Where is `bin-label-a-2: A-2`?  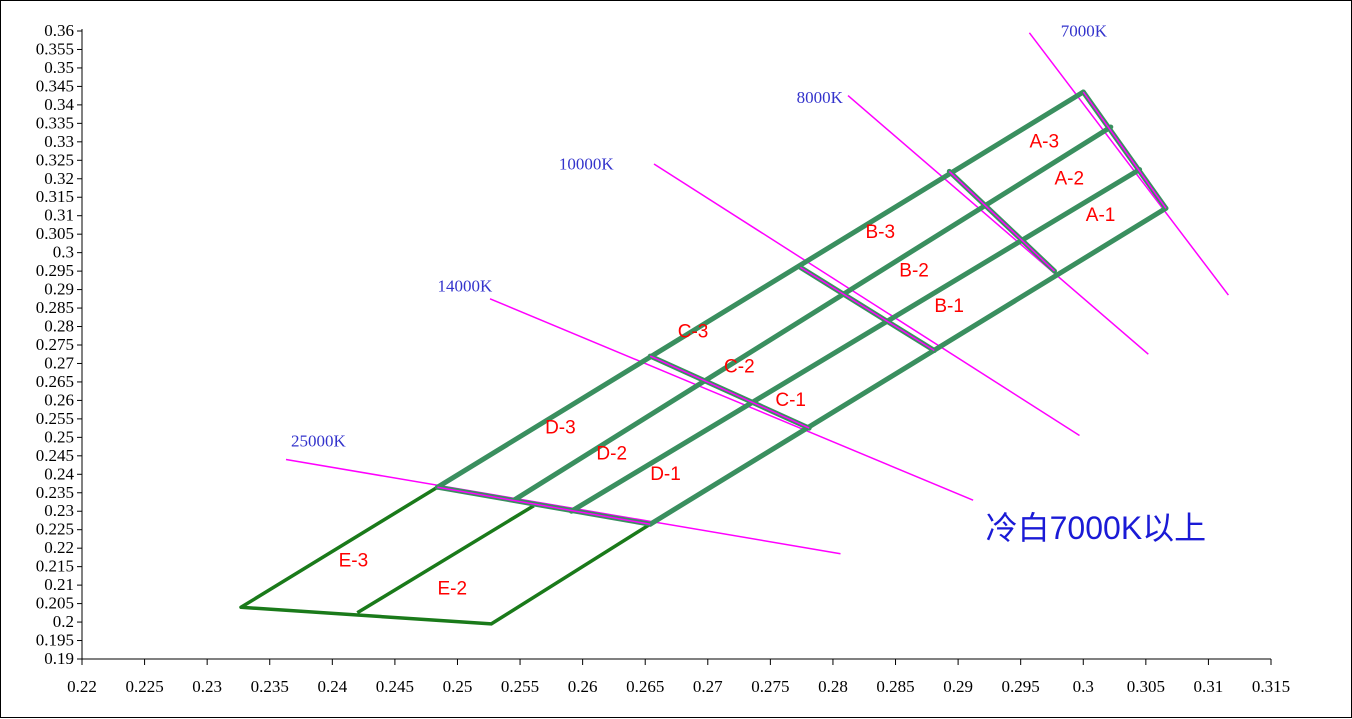
bin-label-a-2: A-2 is located at coordinates (1069, 178).